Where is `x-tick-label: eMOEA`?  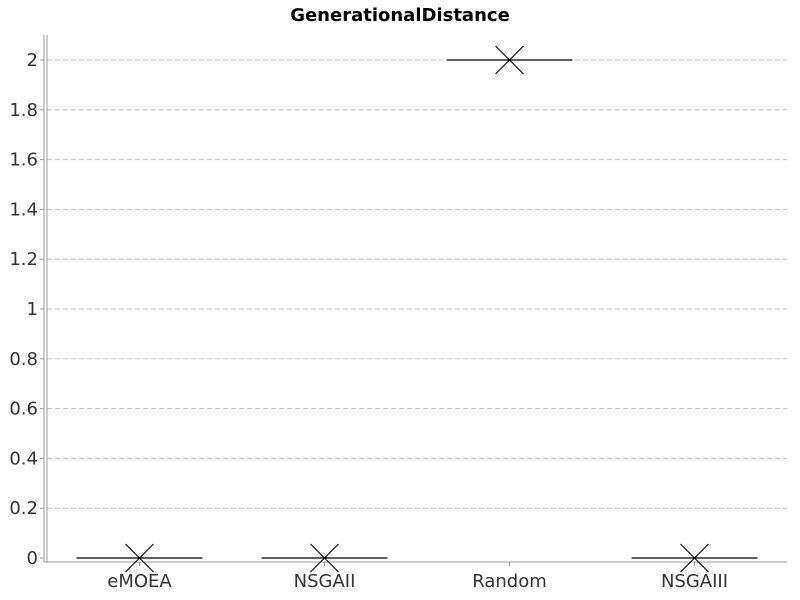 x-tick-label: eMOEA is located at coordinates (139, 581).